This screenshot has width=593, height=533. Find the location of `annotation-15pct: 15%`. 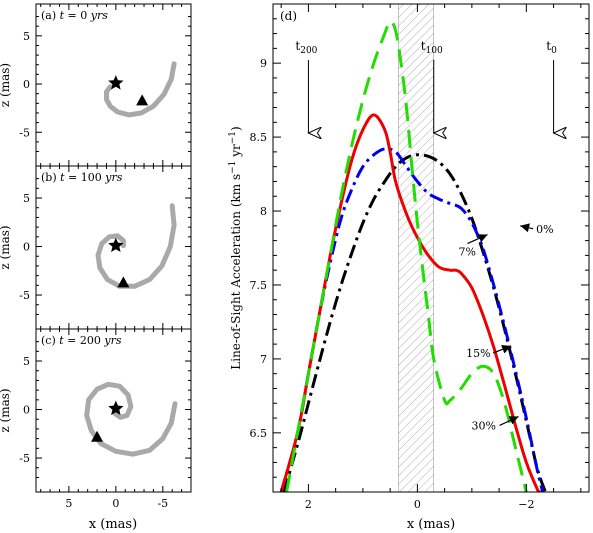

annotation-15pct: 15% is located at coordinates (489, 352).